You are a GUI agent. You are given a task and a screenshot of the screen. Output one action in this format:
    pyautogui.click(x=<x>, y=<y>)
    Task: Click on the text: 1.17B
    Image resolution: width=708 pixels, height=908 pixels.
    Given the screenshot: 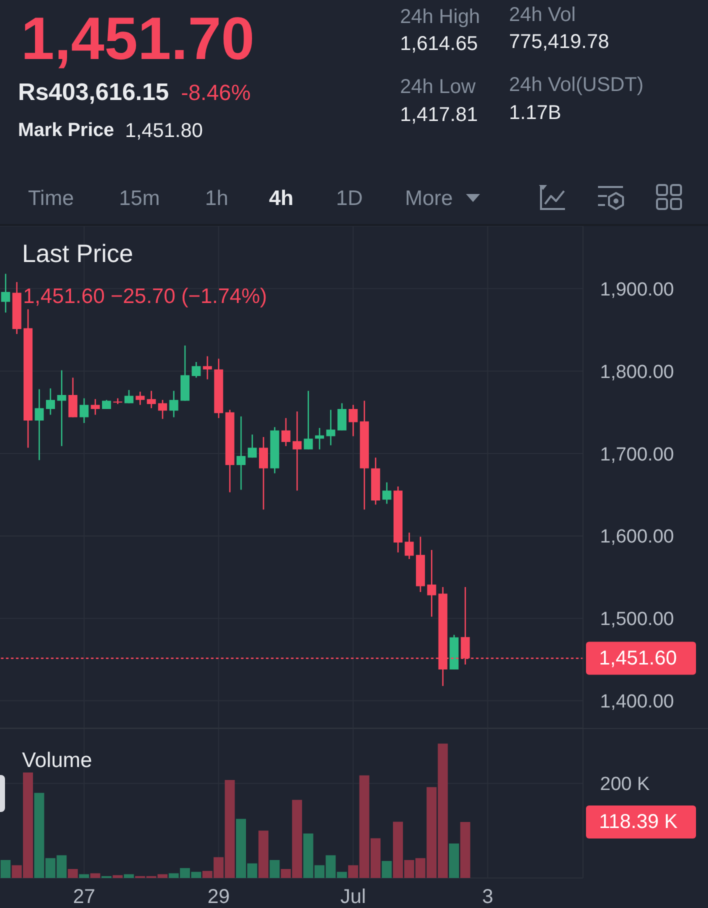 What is the action you would take?
    pyautogui.click(x=535, y=113)
    